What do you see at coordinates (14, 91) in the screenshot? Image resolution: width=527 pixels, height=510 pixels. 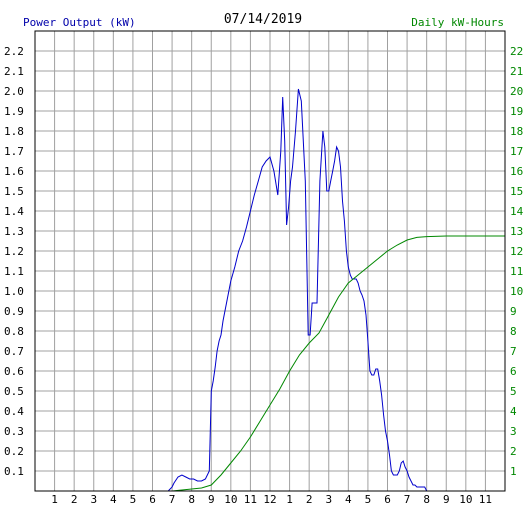 I see `left-tick-label: 2.0` at bounding box center [14, 91].